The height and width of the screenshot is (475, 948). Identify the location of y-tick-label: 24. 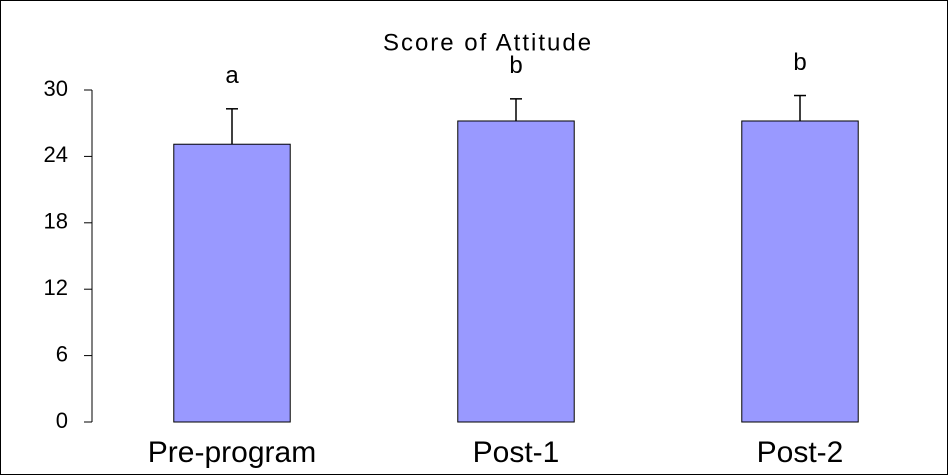
(56, 154).